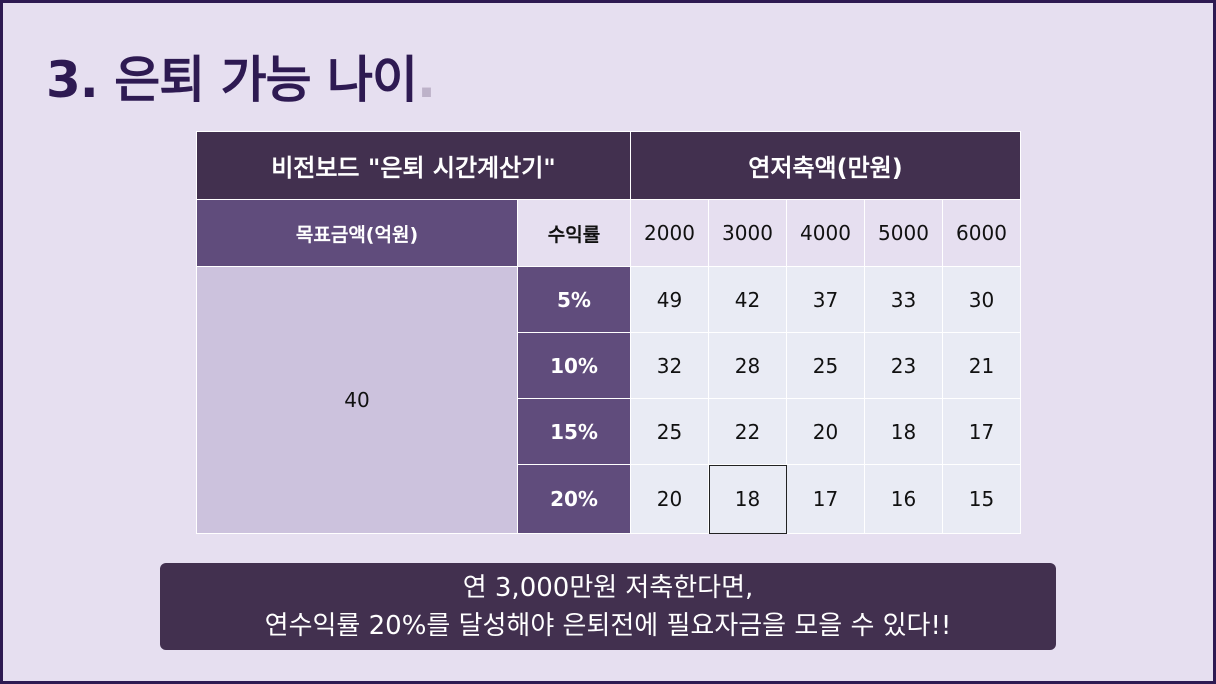  What do you see at coordinates (608, 625) in the screenshot?
I see `callout-line-2: 연수익률 20%를 달성해야 은퇴전에 필요자금을 모을 수 있다!!` at bounding box center [608, 625].